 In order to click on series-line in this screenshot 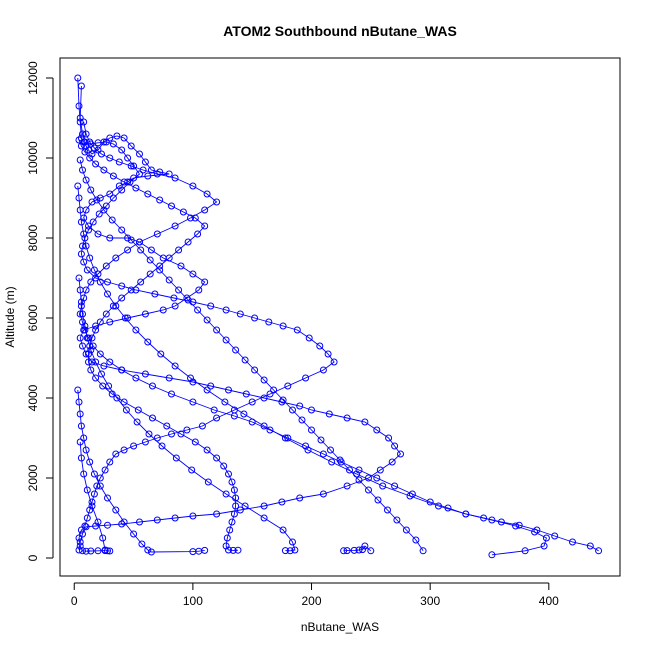, I will do `click(357, 548)`.